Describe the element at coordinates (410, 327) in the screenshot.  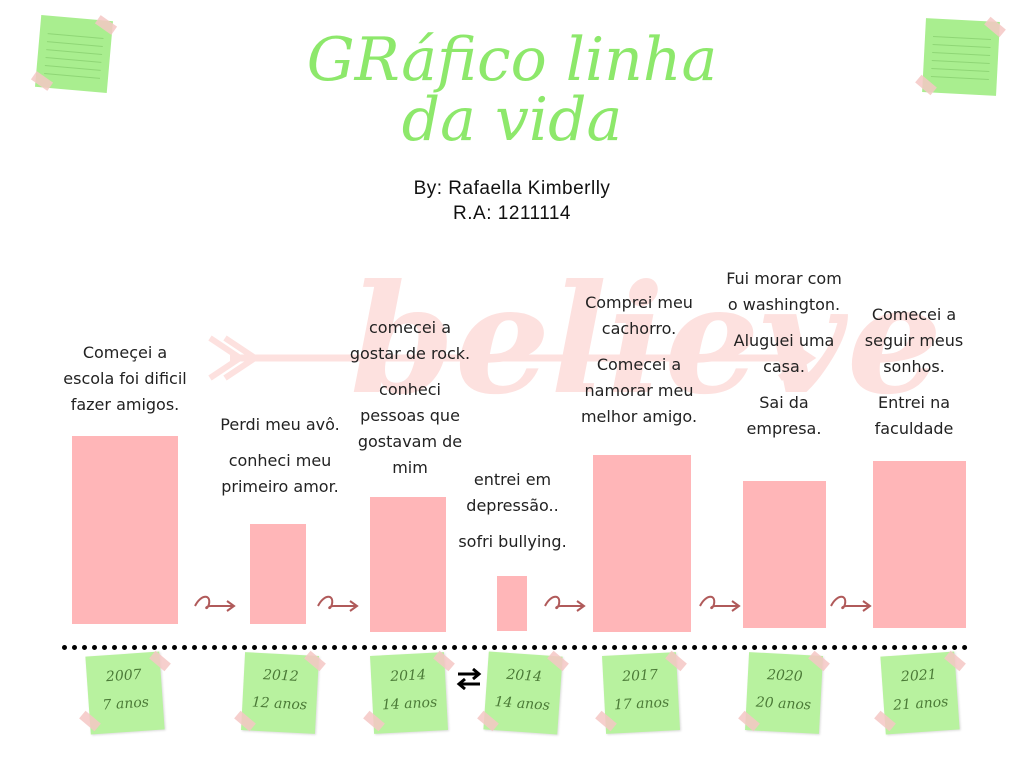
I see `caption-line: comecei a` at that location.